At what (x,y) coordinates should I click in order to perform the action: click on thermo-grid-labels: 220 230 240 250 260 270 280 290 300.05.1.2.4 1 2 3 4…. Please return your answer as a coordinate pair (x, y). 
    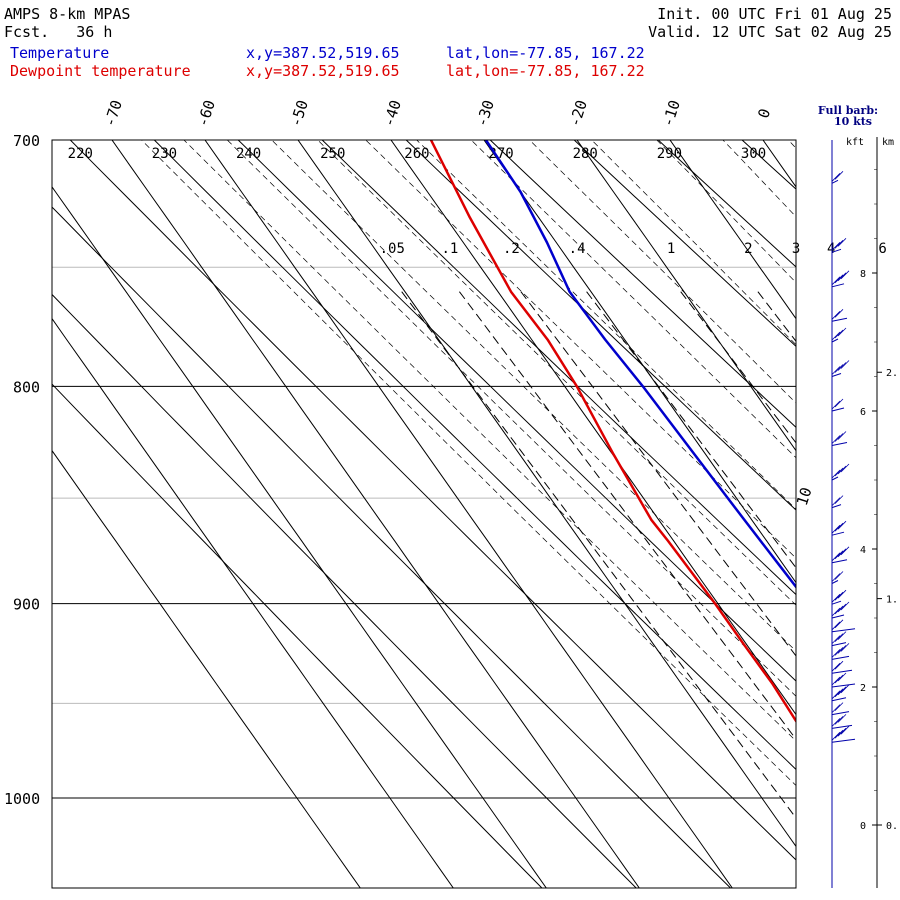
    Looking at the image, I should click on (477, 201).